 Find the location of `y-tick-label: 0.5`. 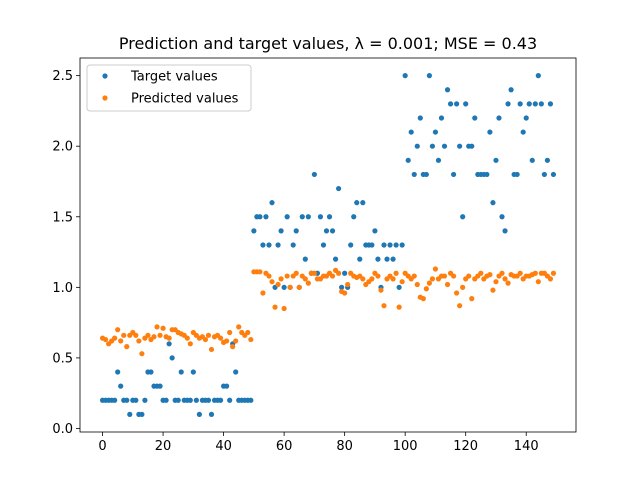

y-tick-label: 0.5 is located at coordinates (62, 358).